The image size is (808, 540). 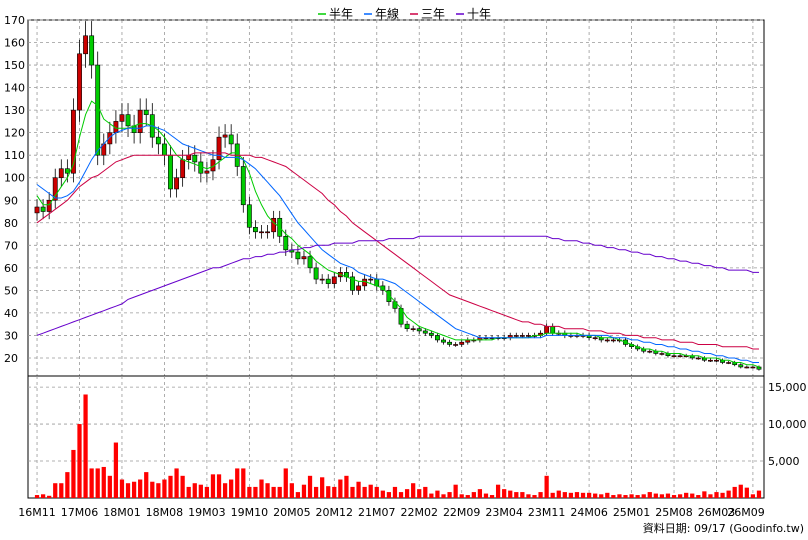 I want to click on price-tick-label: 140, so click(x=14, y=88).